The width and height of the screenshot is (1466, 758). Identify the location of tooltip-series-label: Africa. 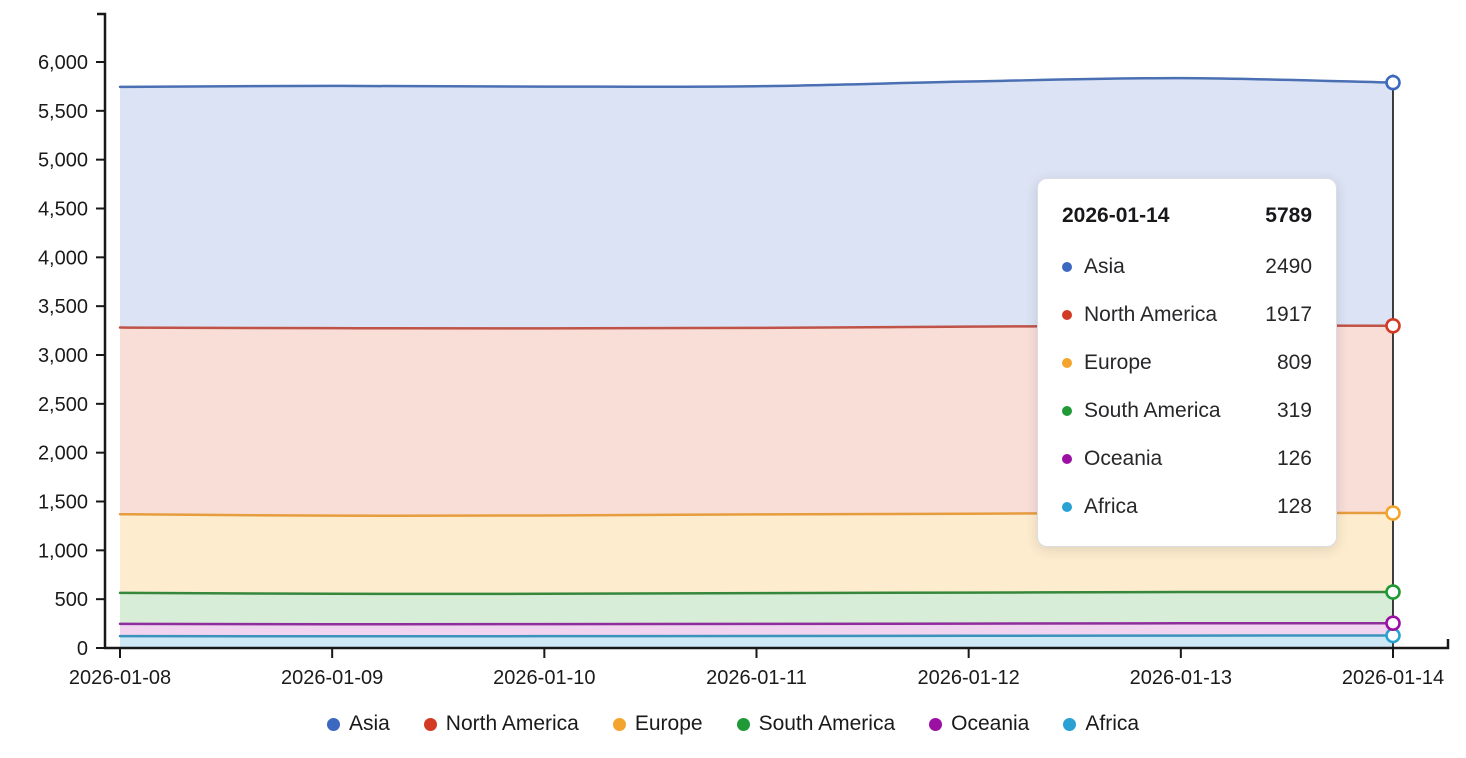
(1111, 506).